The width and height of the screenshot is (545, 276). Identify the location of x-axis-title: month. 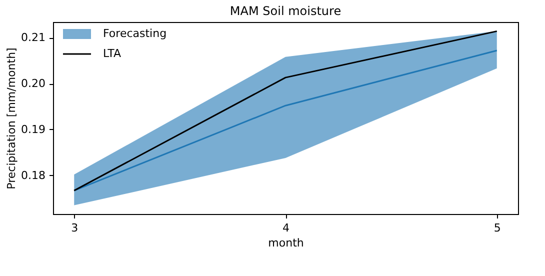
(286, 243).